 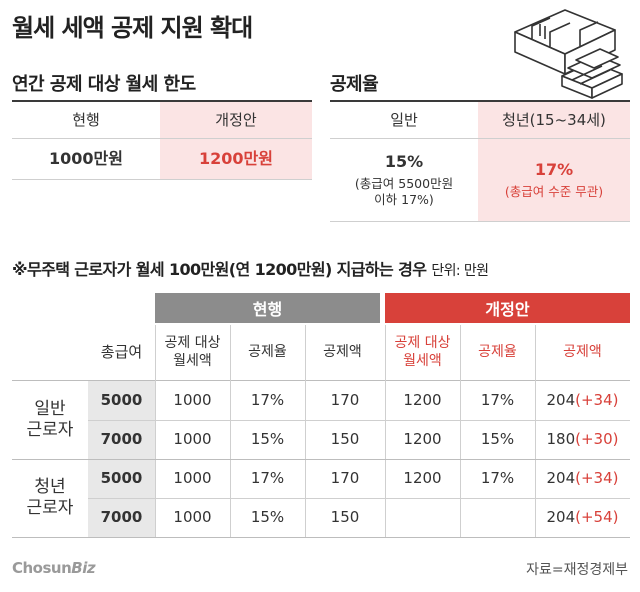 I want to click on table-row-2-proposed-rate: 15%, so click(x=497, y=439).